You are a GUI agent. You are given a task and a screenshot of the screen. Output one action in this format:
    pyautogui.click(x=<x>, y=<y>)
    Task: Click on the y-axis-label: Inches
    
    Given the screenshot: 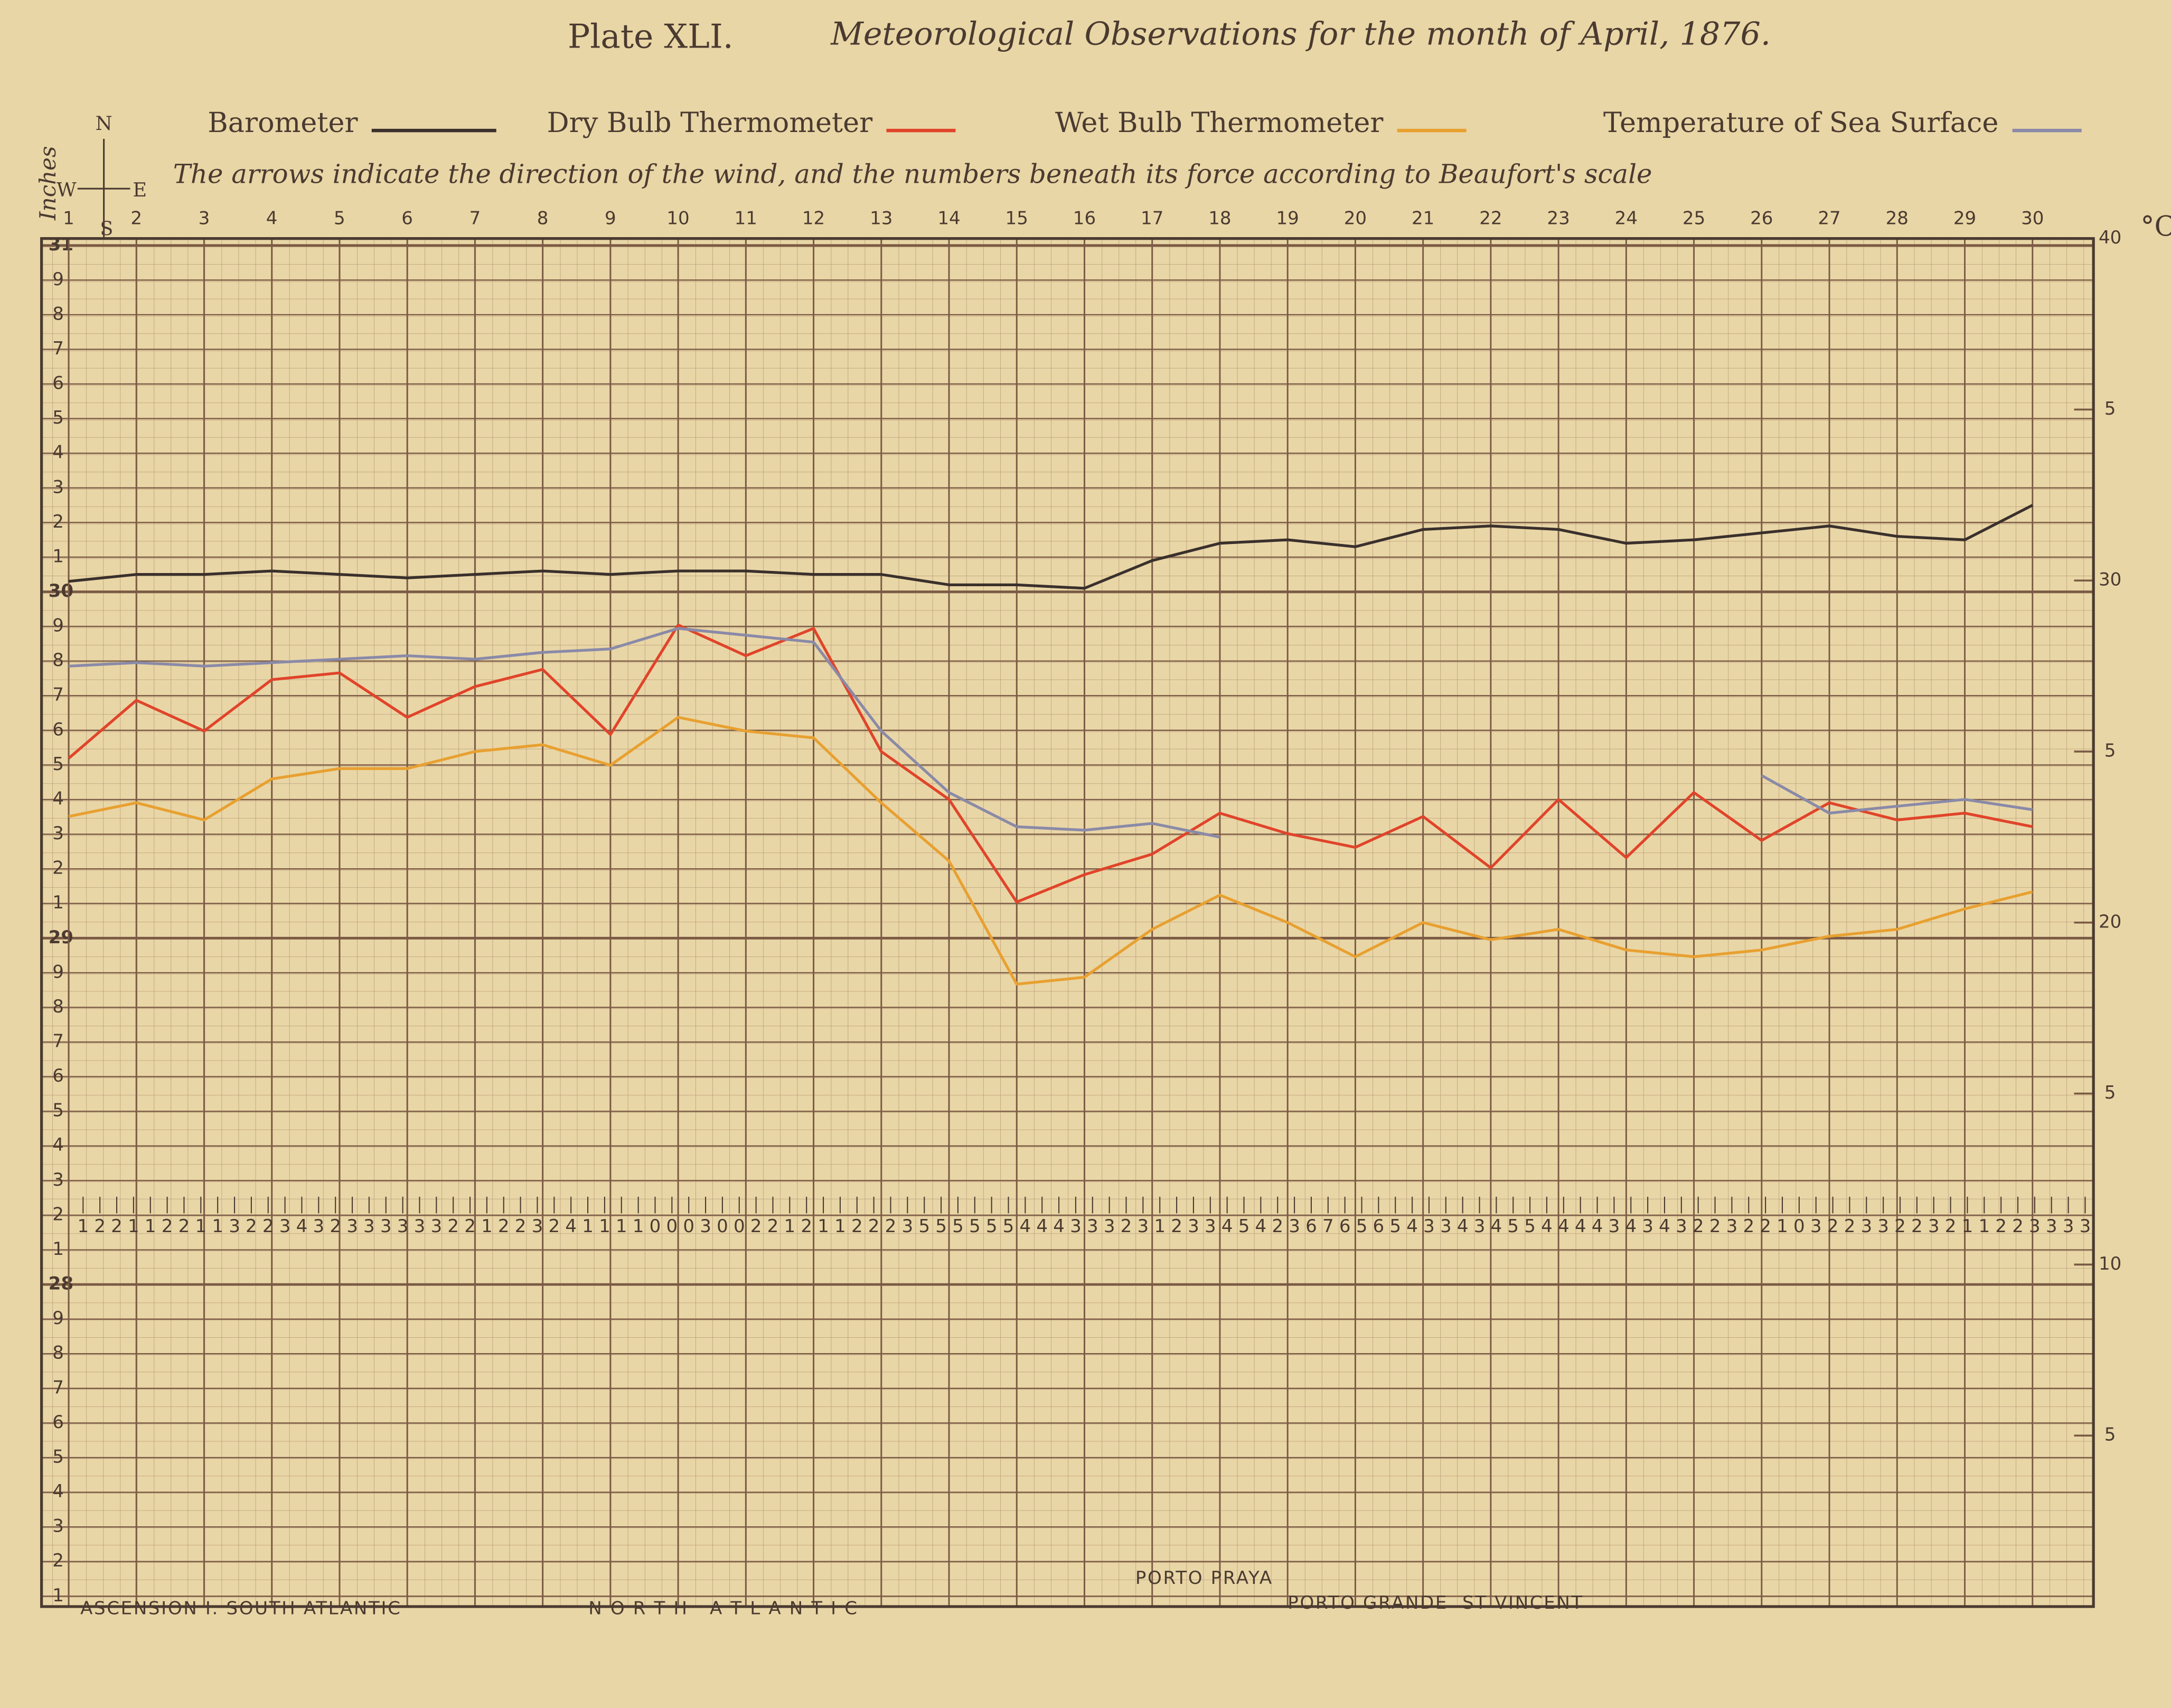 What is the action you would take?
    pyautogui.click(x=48, y=183)
    